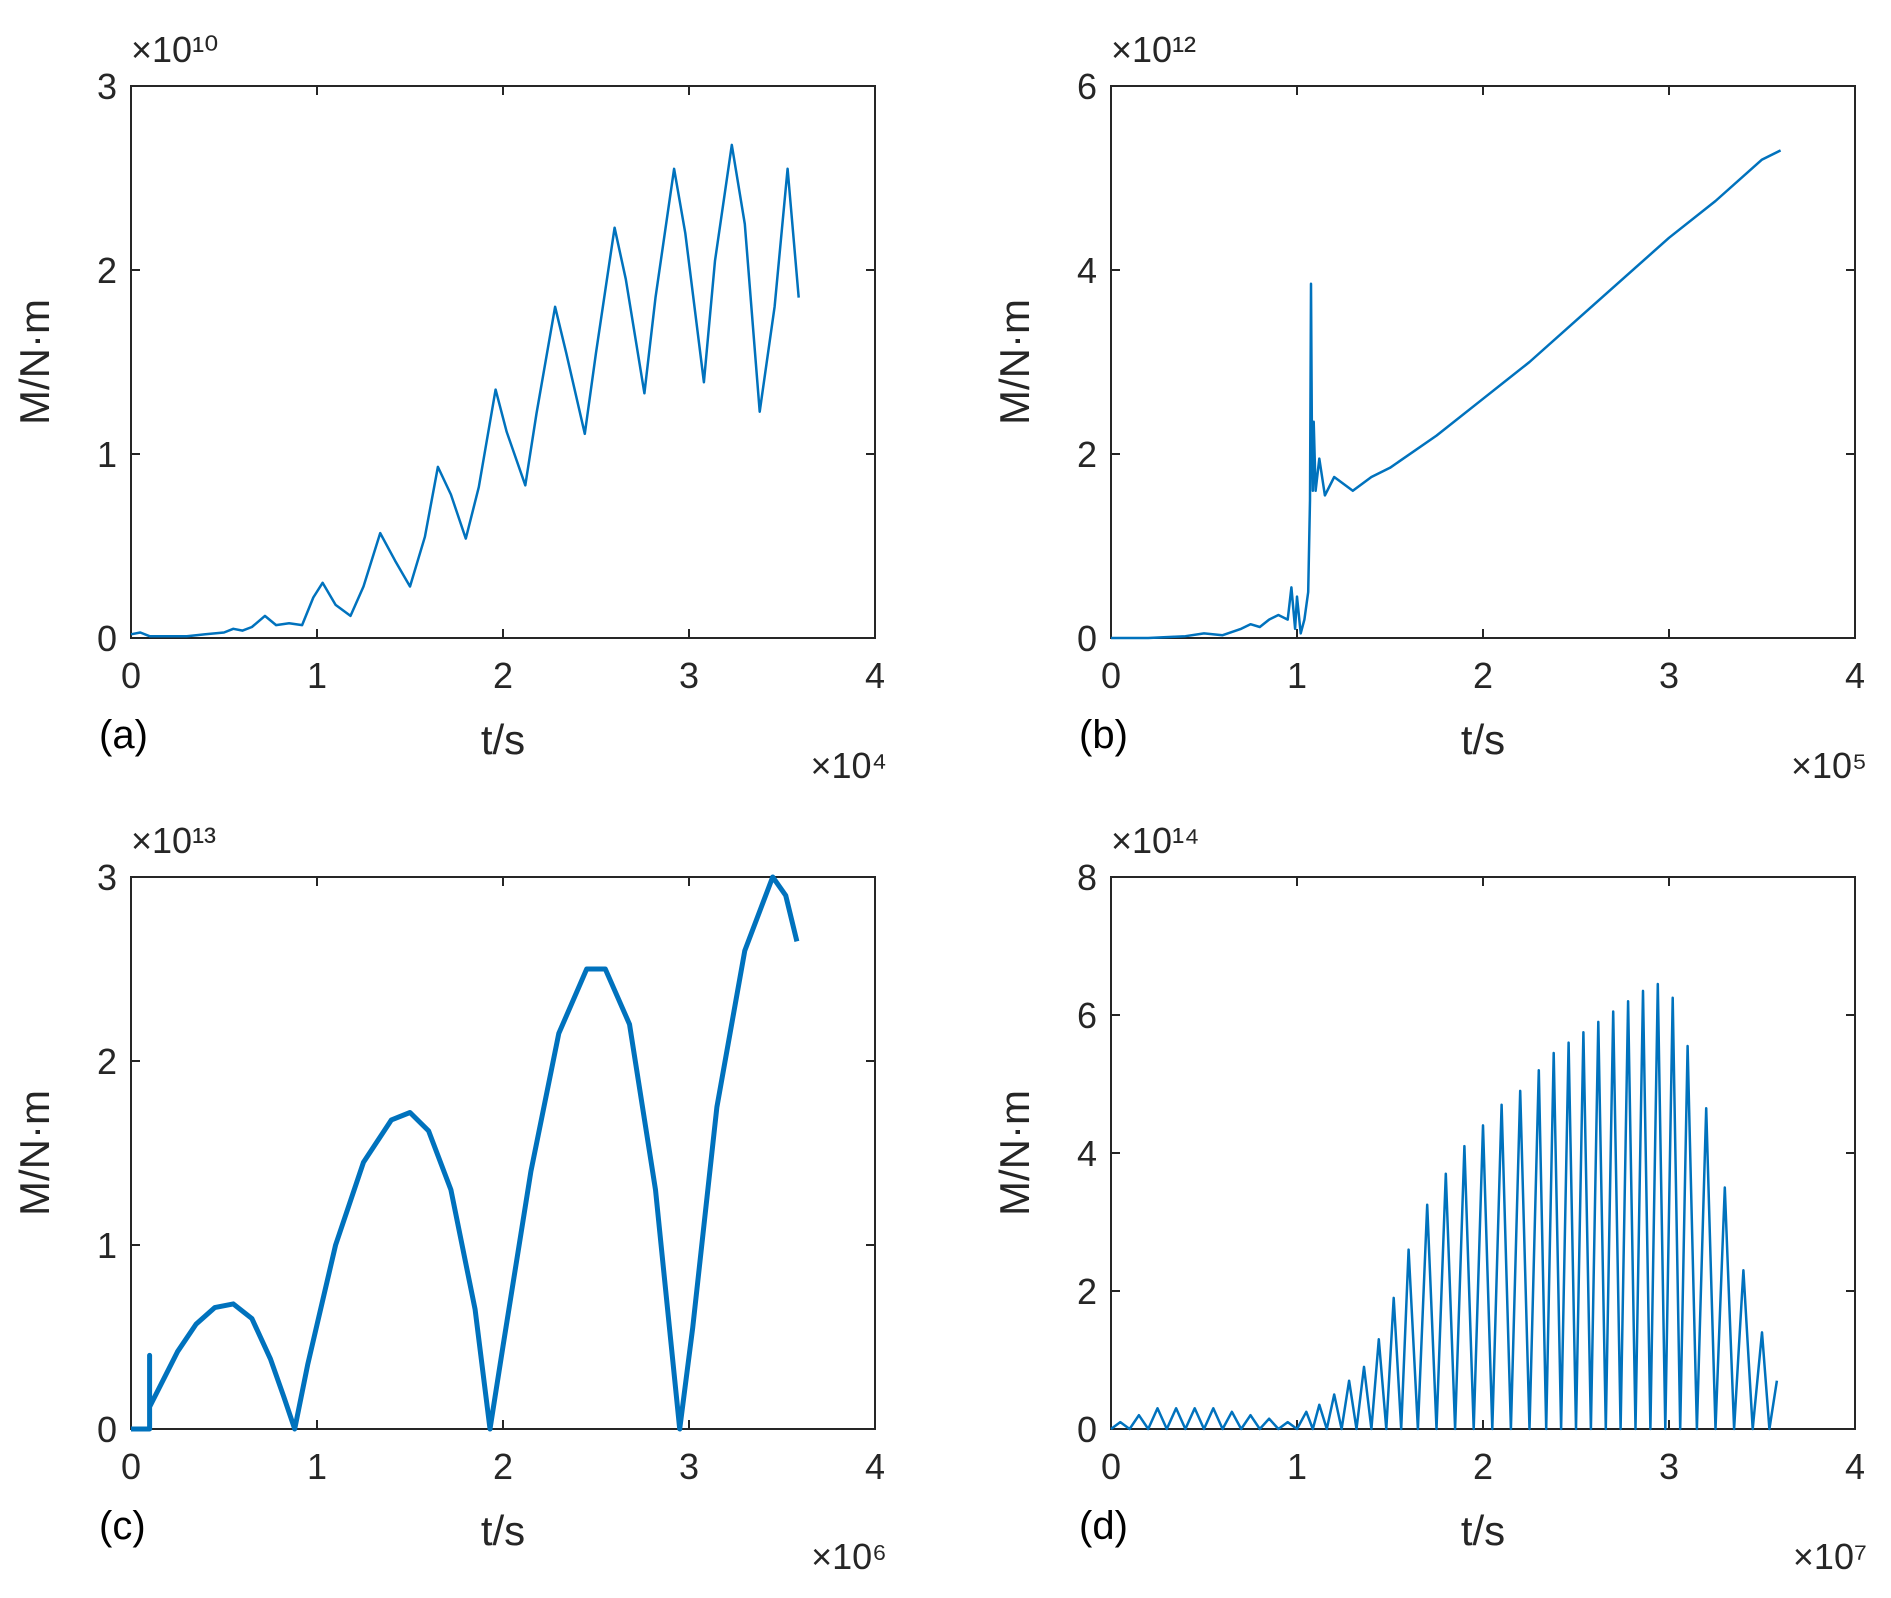  I want to click on y-exponent-label: ×10¹², so click(1153, 49).